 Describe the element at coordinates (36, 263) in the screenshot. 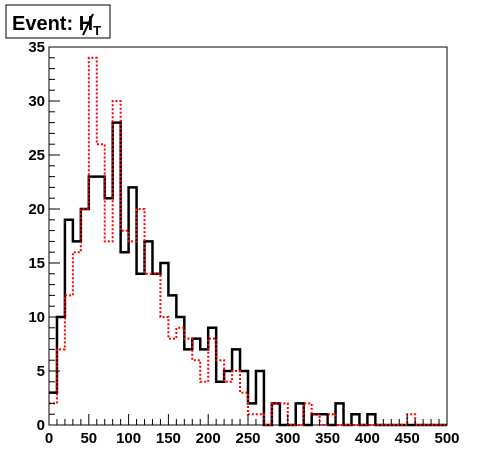

I see `y-tick-label: 15` at that location.